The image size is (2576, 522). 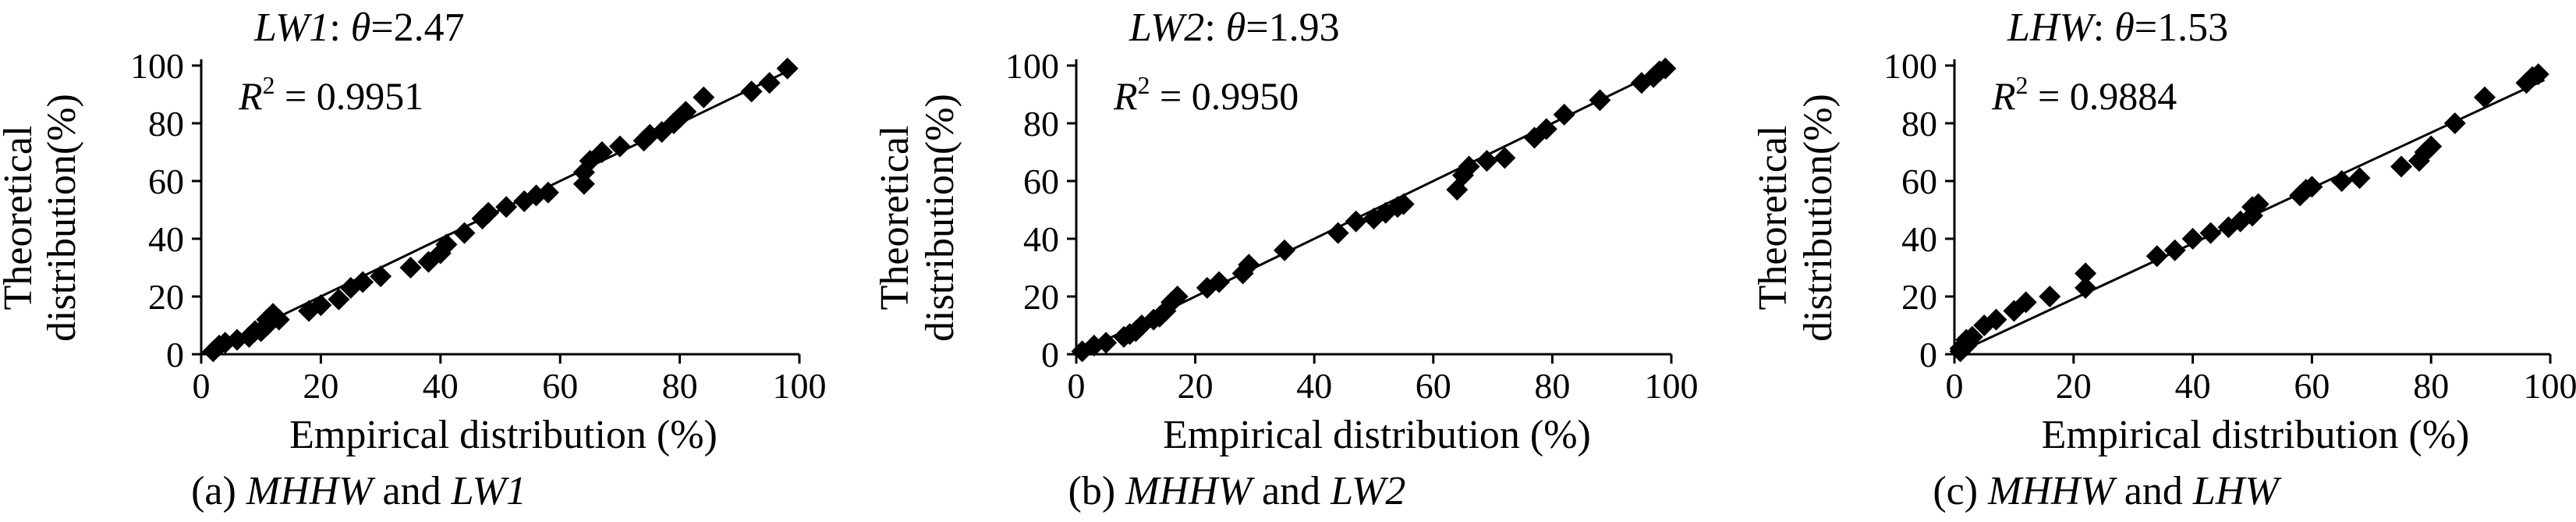 What do you see at coordinates (2124, 28) in the screenshot?
I see `title-theta: θ` at bounding box center [2124, 28].